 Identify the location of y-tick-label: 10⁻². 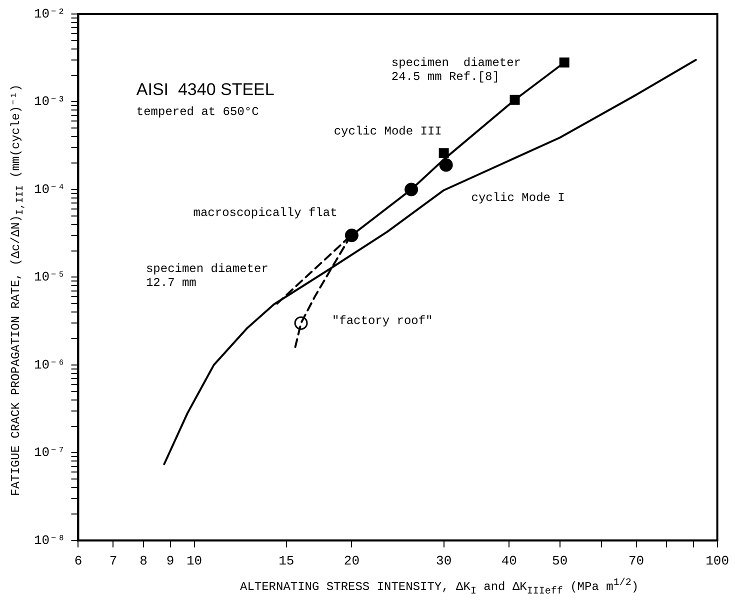
(50, 14).